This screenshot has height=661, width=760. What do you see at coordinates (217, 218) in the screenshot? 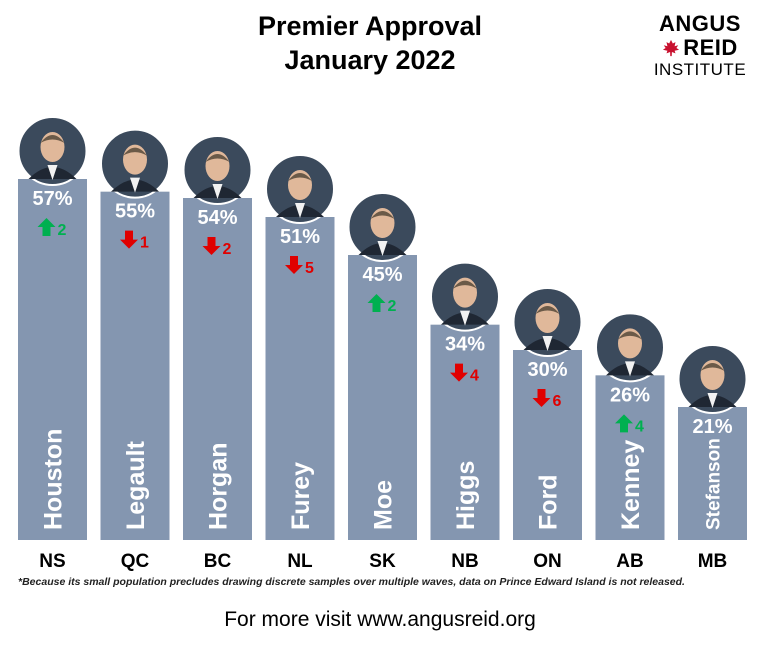
I see `value-label: 54%` at bounding box center [217, 218].